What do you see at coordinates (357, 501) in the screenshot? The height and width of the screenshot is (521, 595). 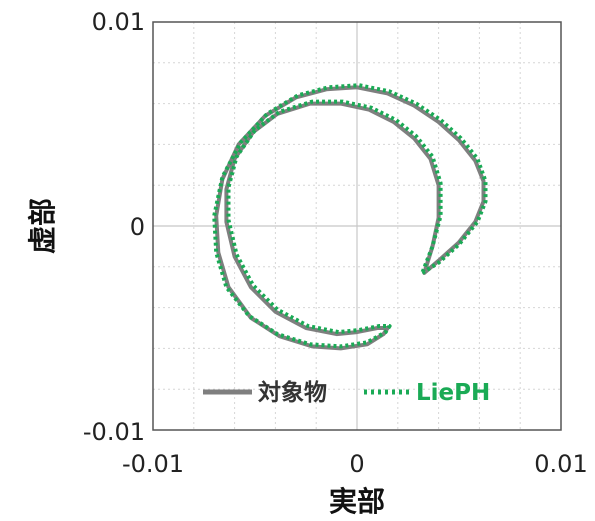 I see `x-axis-title: 実部` at bounding box center [357, 501].